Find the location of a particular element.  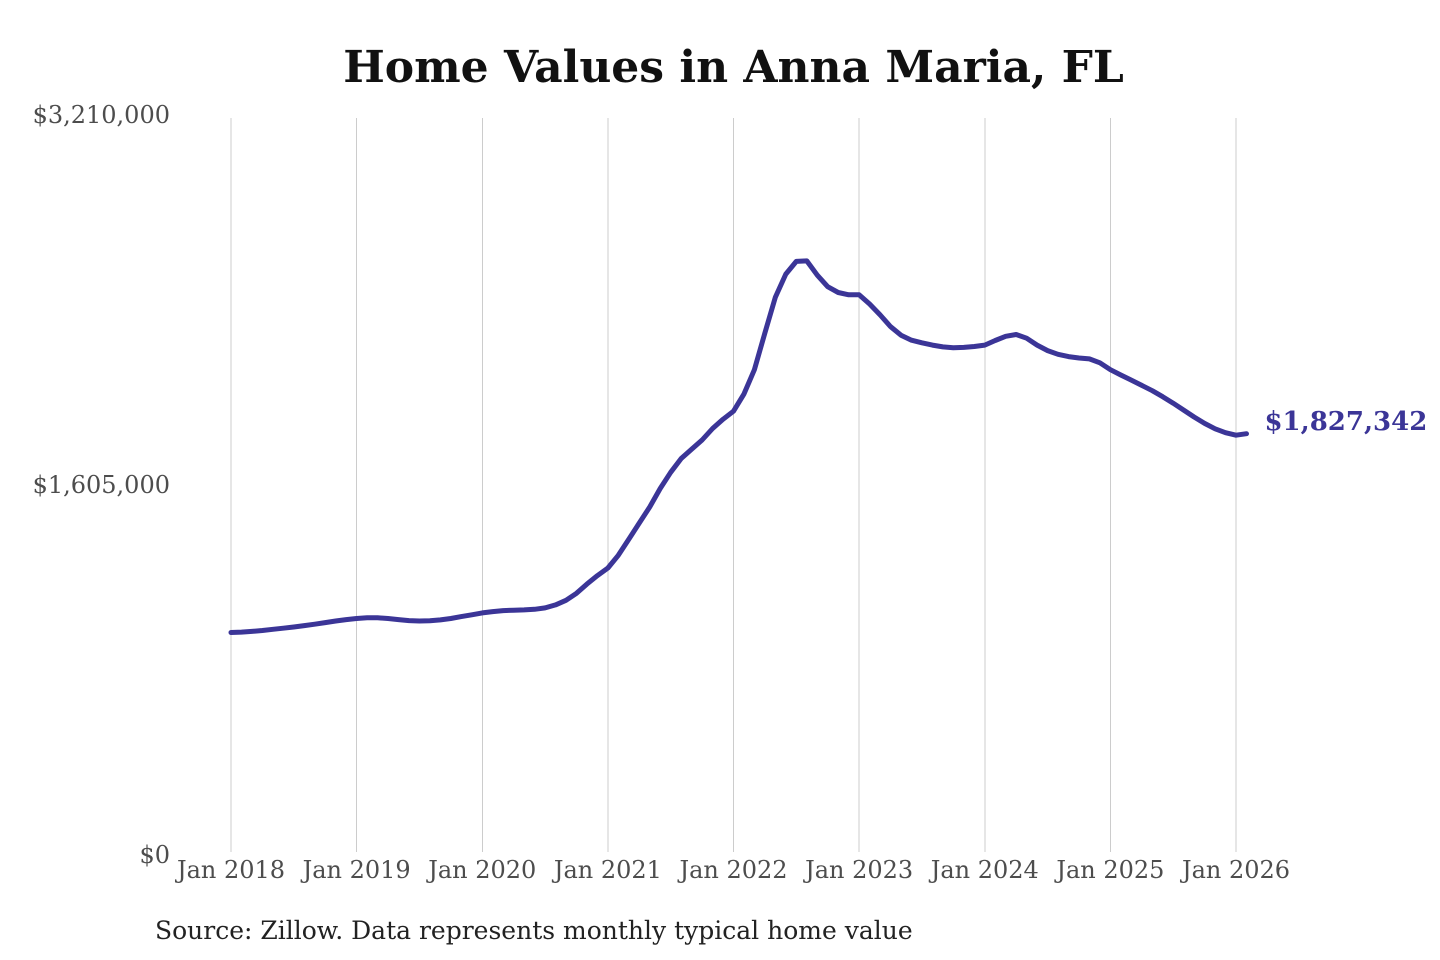

x-tick-label: Jan 2023 is located at coordinates (859, 870).